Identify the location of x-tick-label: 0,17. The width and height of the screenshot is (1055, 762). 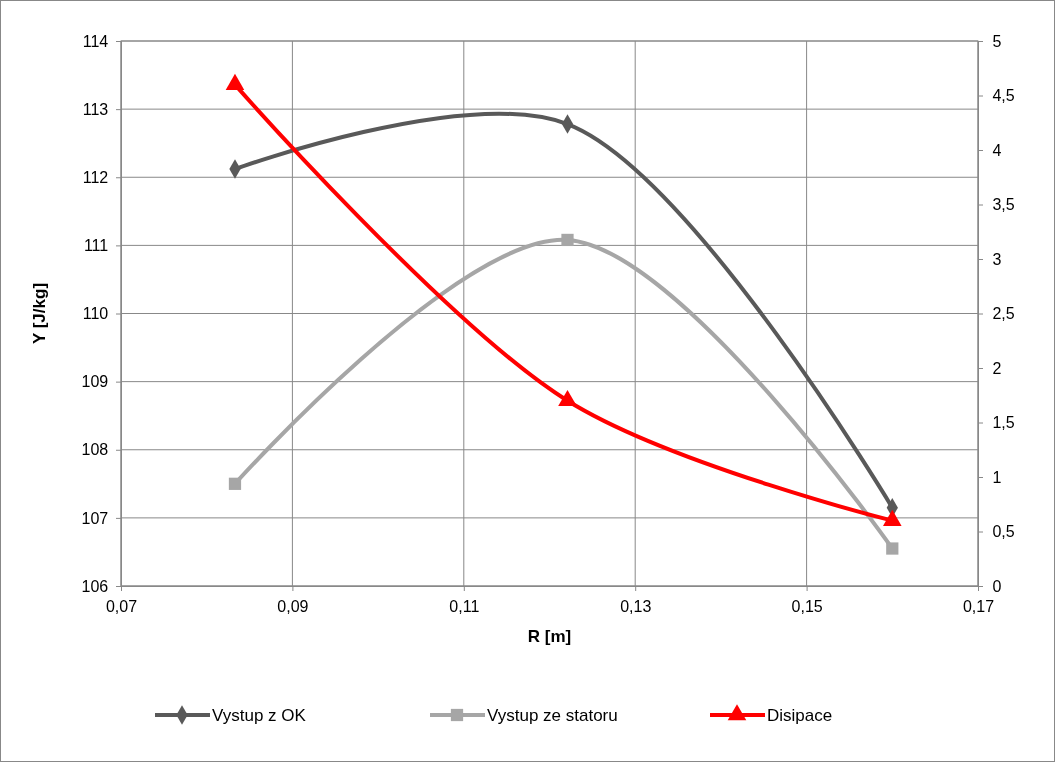
(978, 606).